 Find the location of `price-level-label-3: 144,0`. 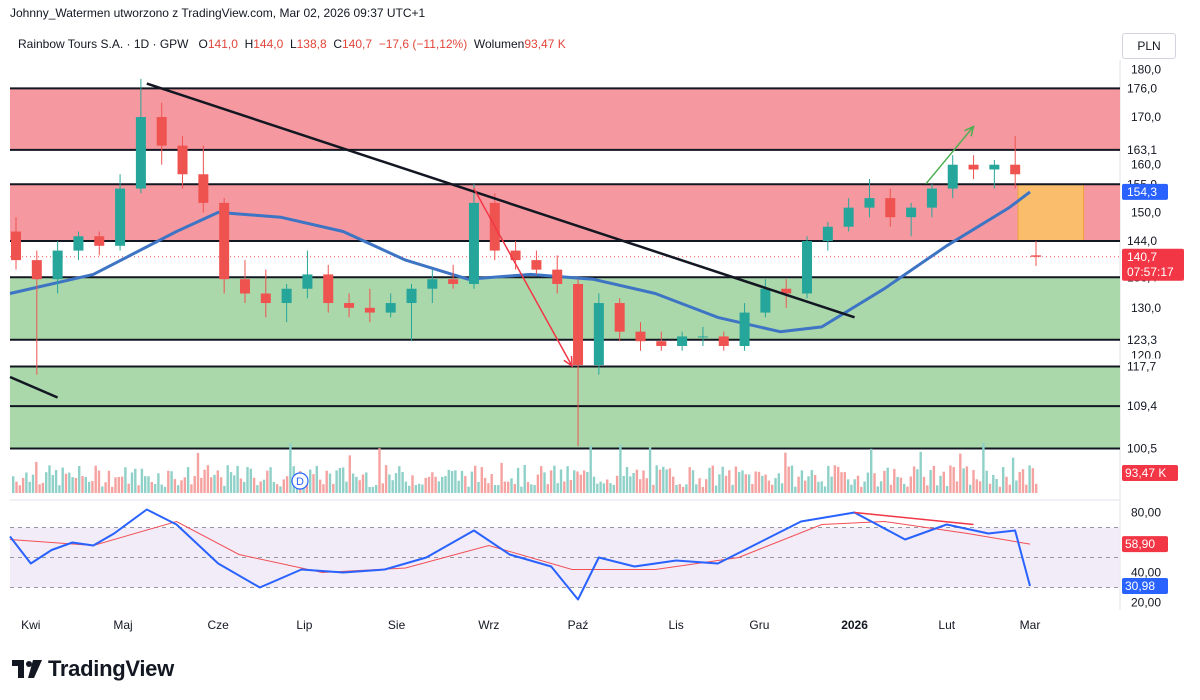

price-level-label-3: 144,0 is located at coordinates (1142, 241).